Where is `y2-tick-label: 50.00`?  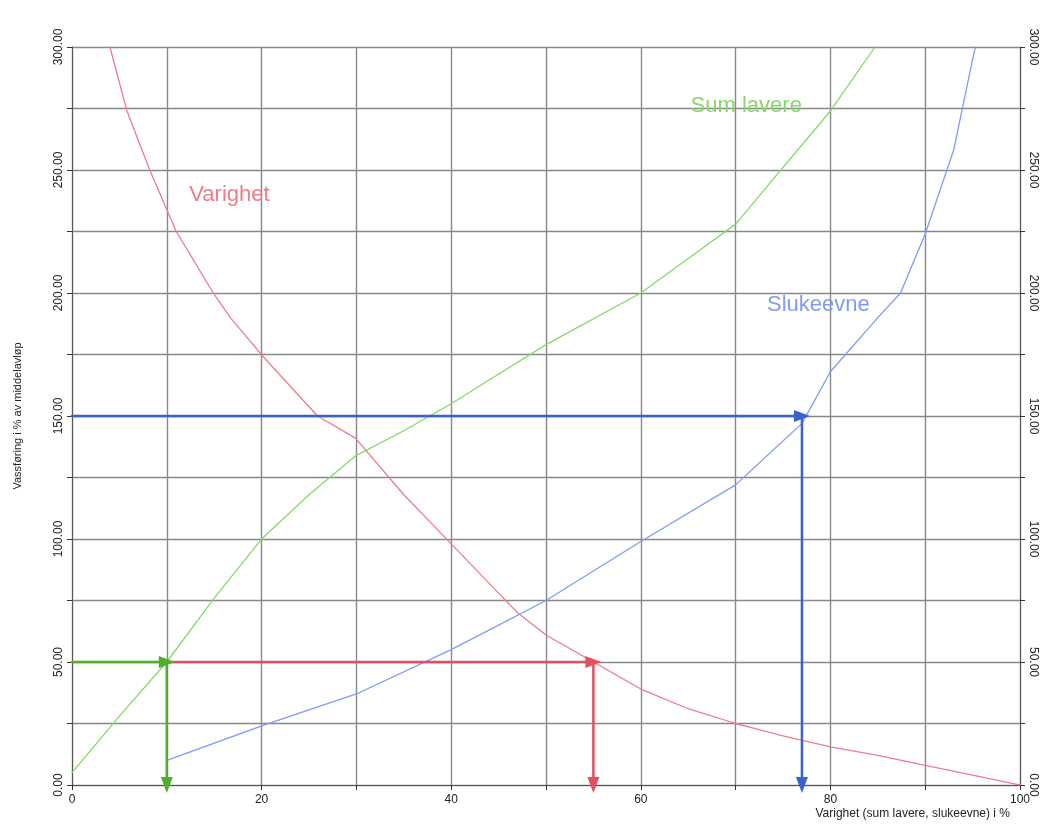
y2-tick-label: 50.00 is located at coordinates (1034, 662).